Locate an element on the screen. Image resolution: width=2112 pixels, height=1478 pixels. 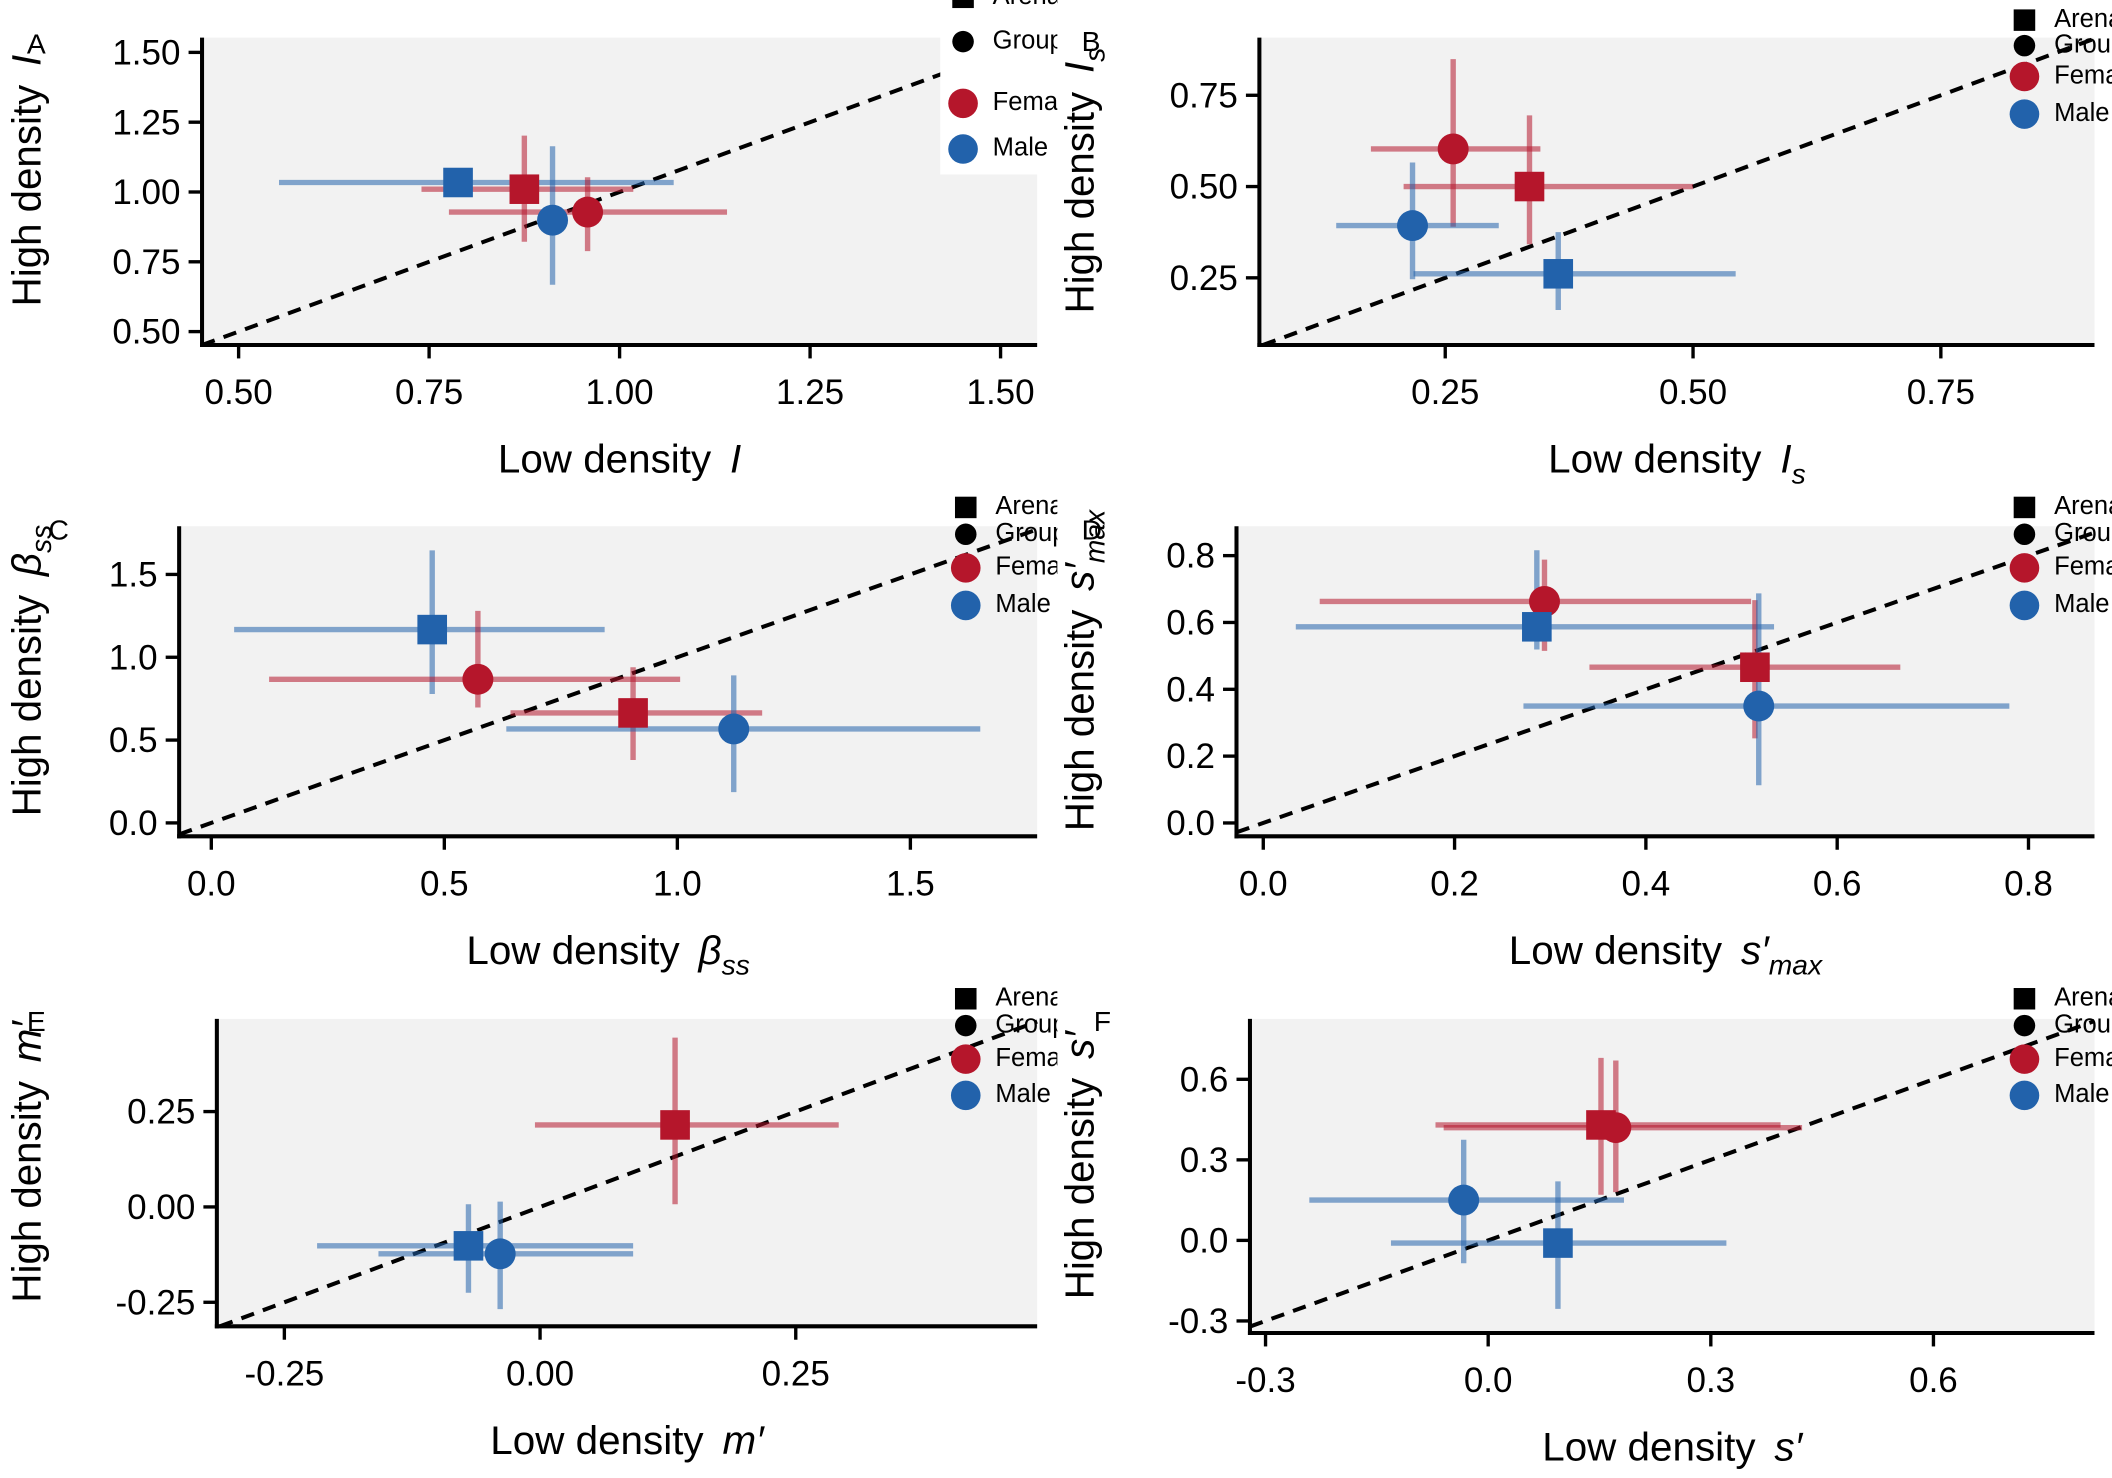
x-tick-label: 1.50 is located at coordinates (1000, 392).